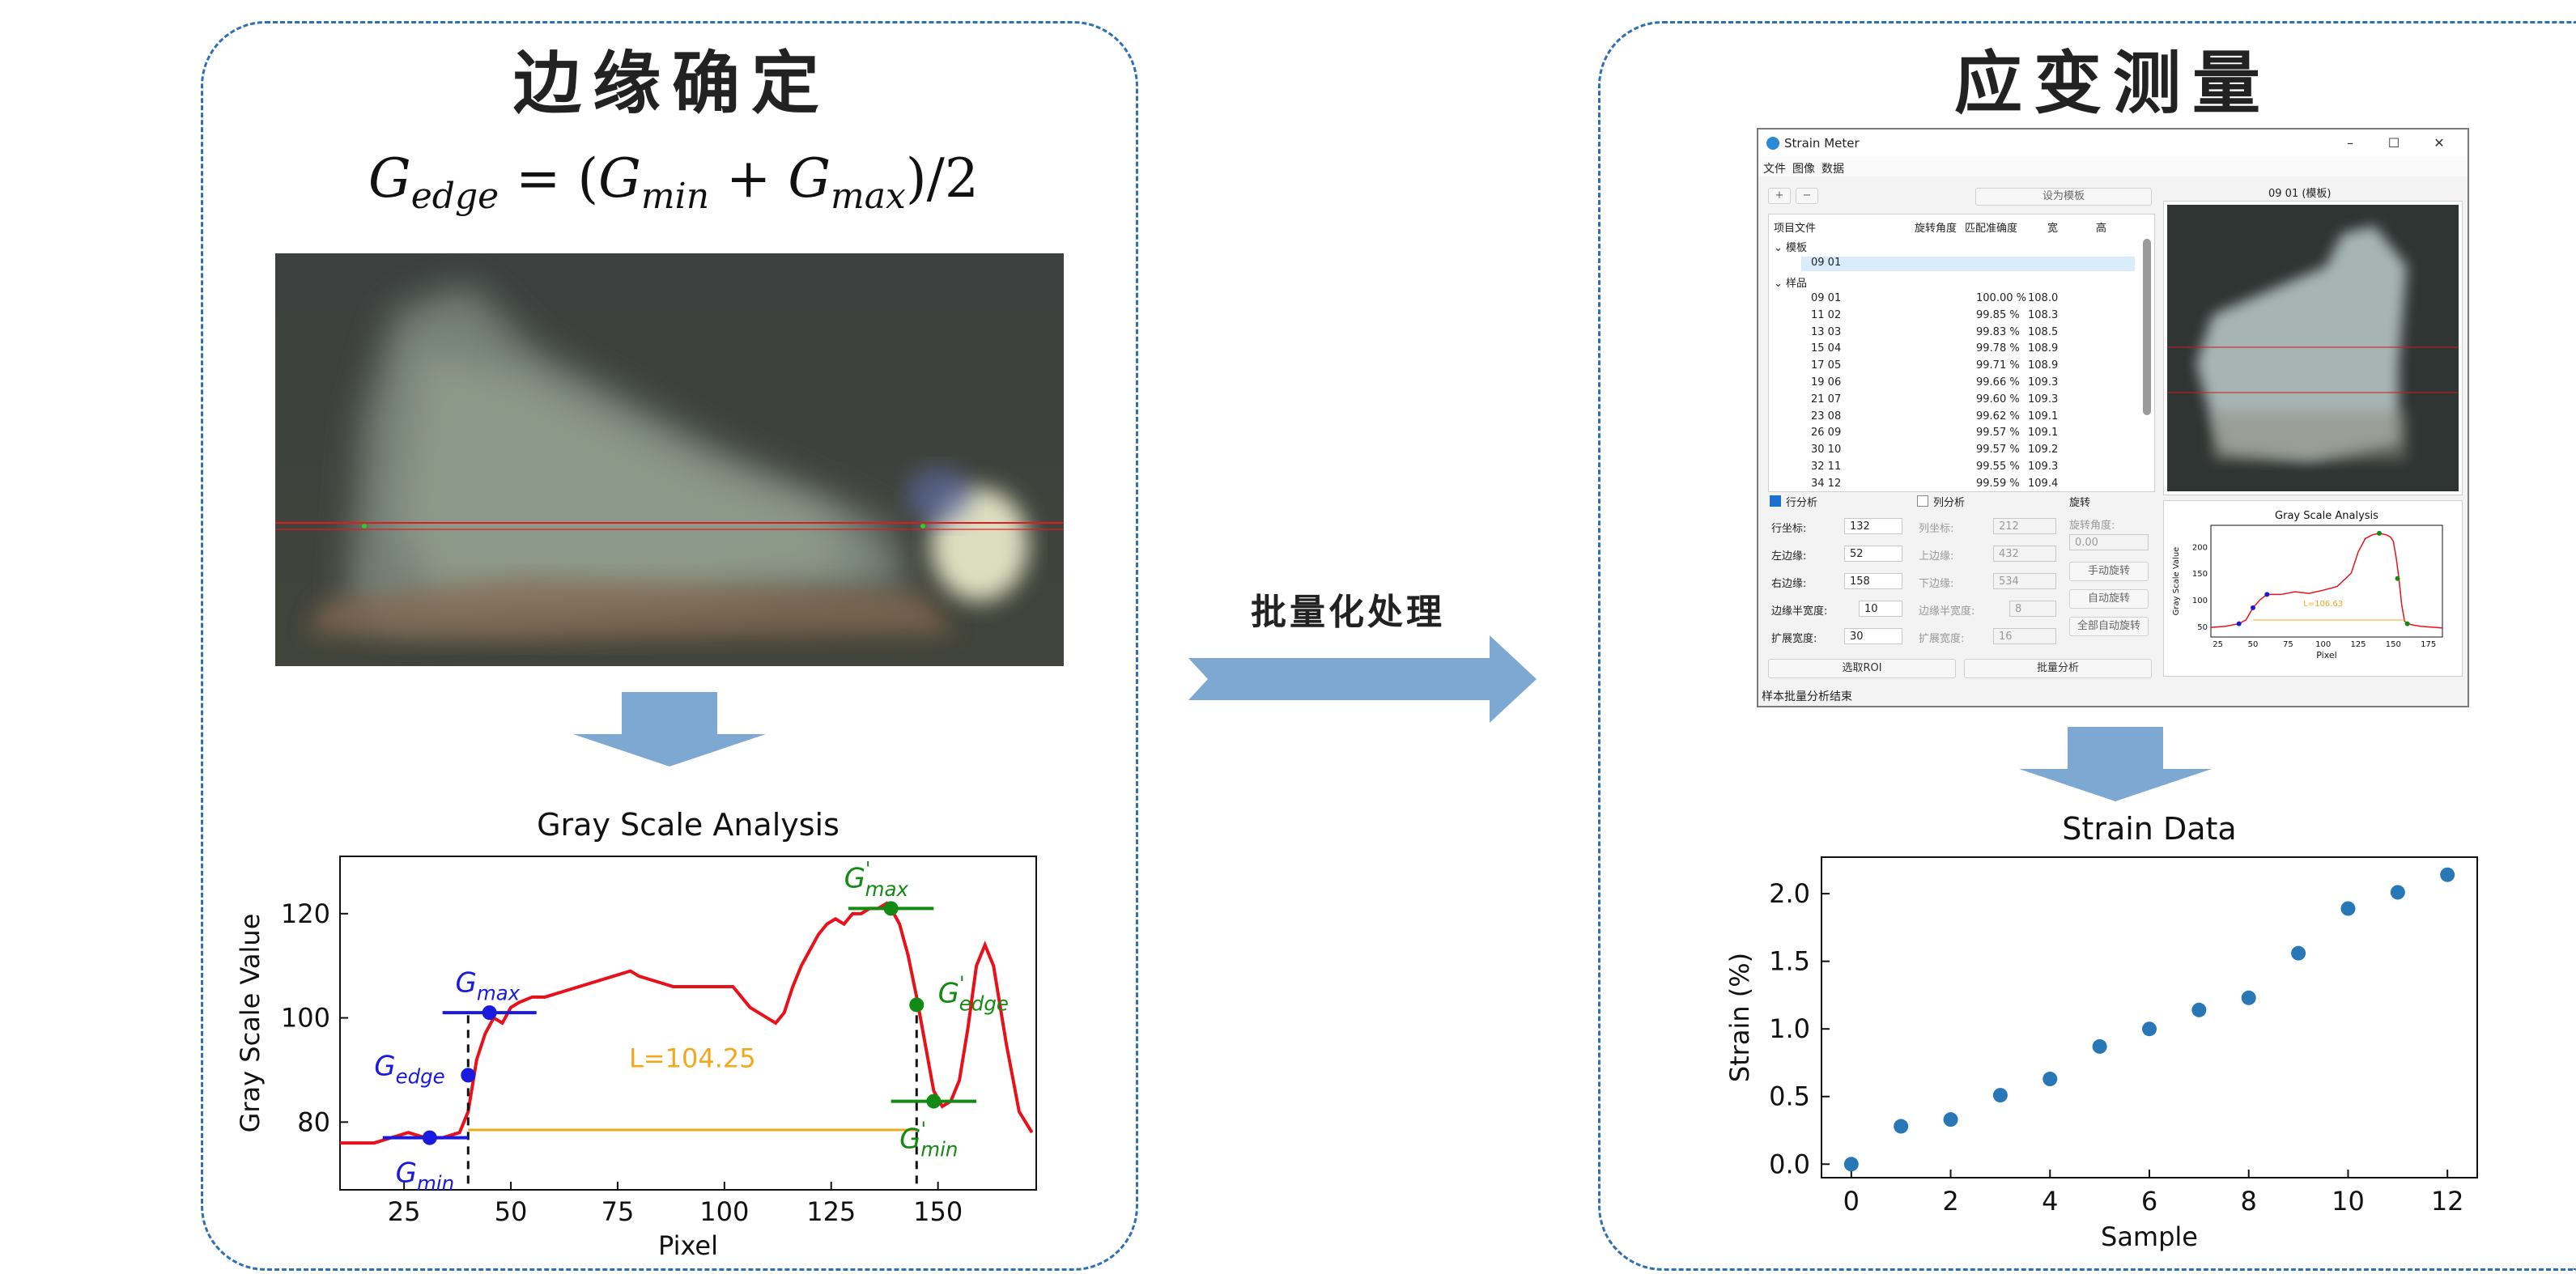  What do you see at coordinates (1807, 196) in the screenshot?
I see `remove-button: −` at bounding box center [1807, 196].